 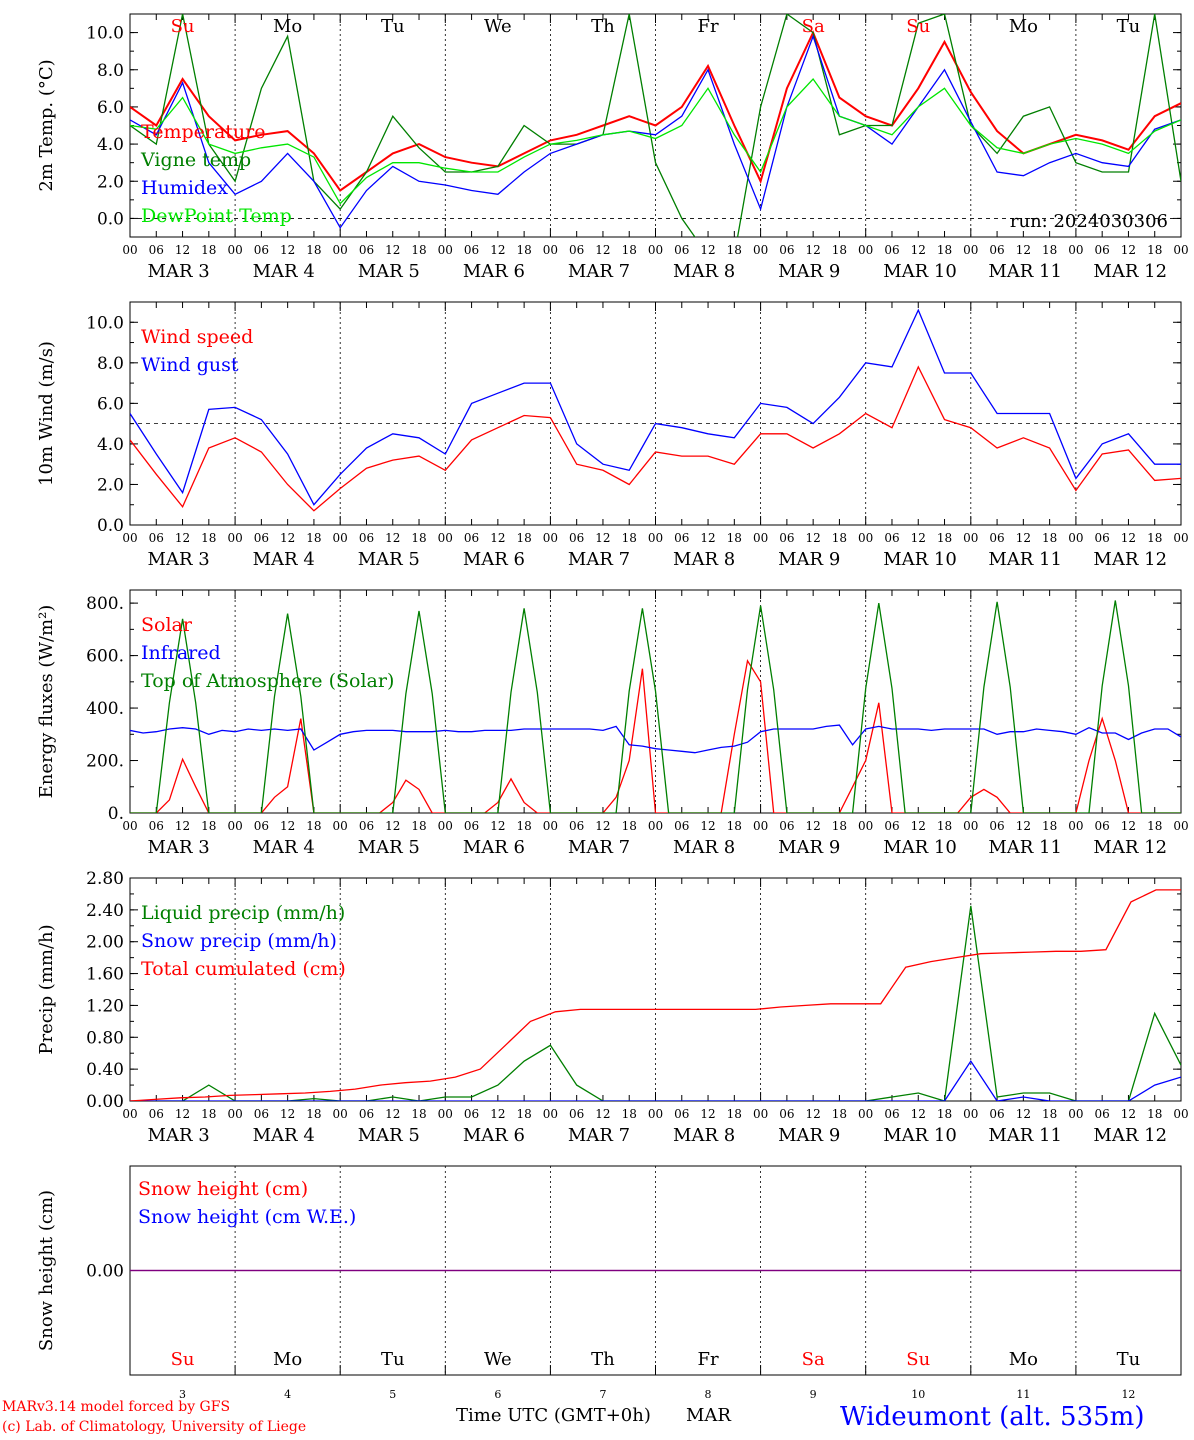 I want to click on y-tick-label: 0.0, so click(x=110, y=526).